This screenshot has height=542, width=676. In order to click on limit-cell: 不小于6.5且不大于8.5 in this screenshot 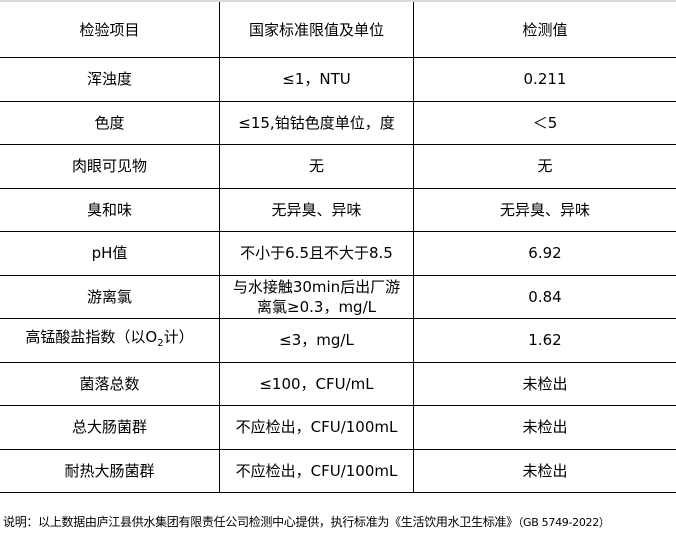, I will do `click(316, 253)`.